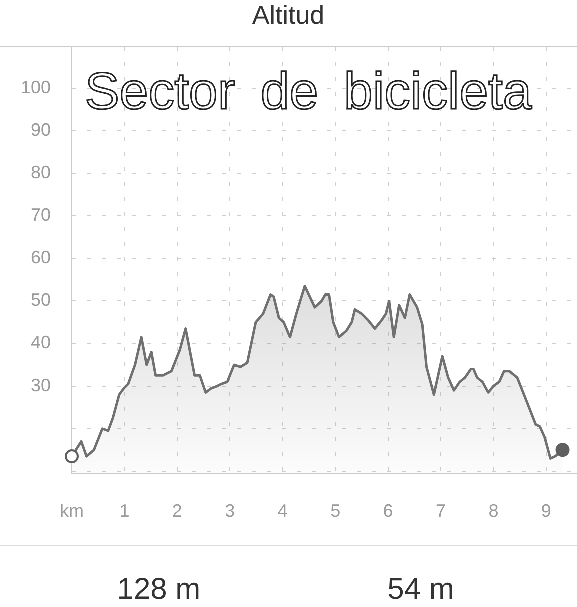  I want to click on x-tick-label: 9, so click(546, 510).